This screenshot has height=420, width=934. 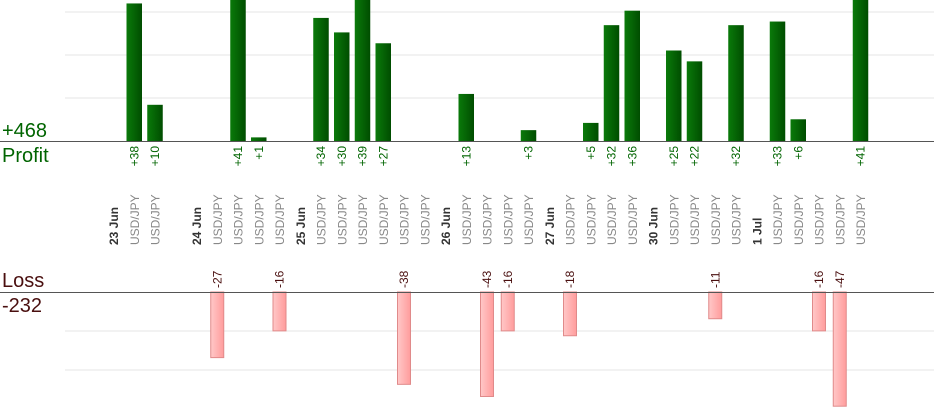 I want to click on date-label: 25 Jun, so click(x=301, y=226).